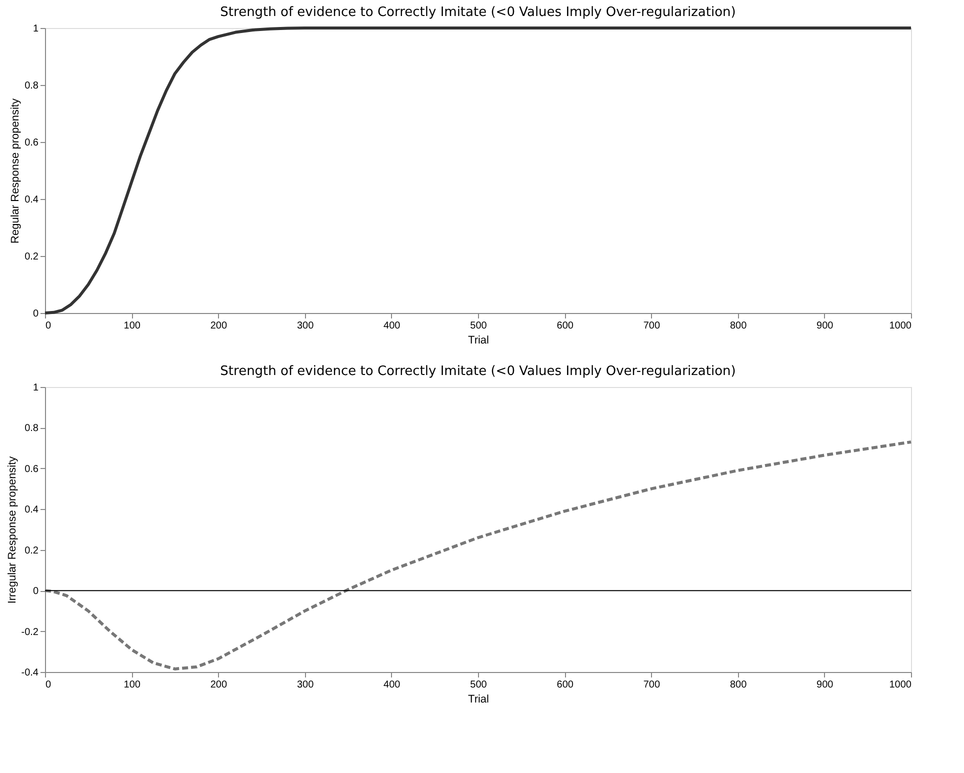 The image size is (964, 773). What do you see at coordinates (12, 530) in the screenshot?
I see `y-axis-title: Irregular Response propensity` at bounding box center [12, 530].